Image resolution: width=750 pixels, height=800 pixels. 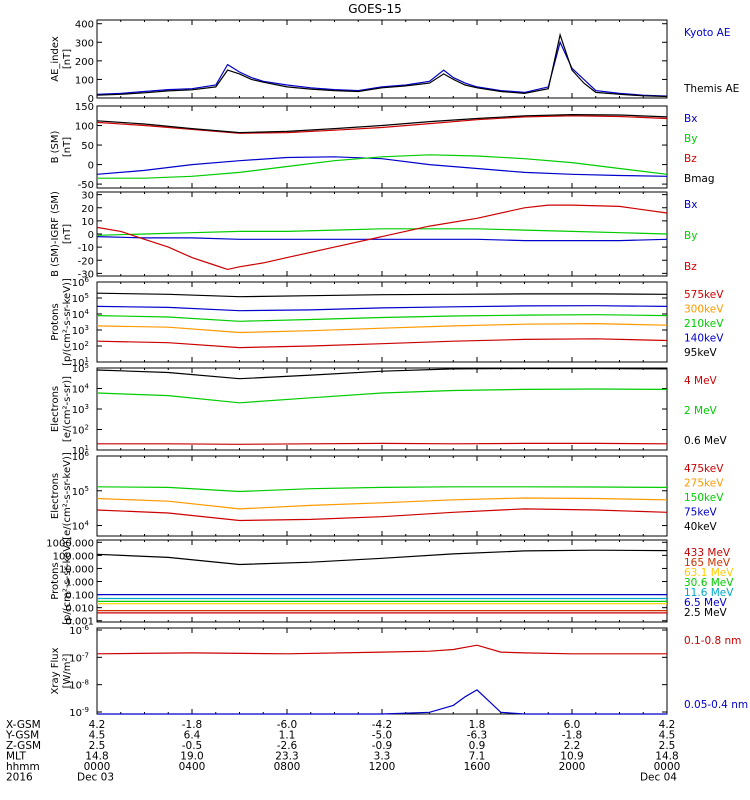 I want to click on y-tick-label: 0.010, so click(x=79, y=609).